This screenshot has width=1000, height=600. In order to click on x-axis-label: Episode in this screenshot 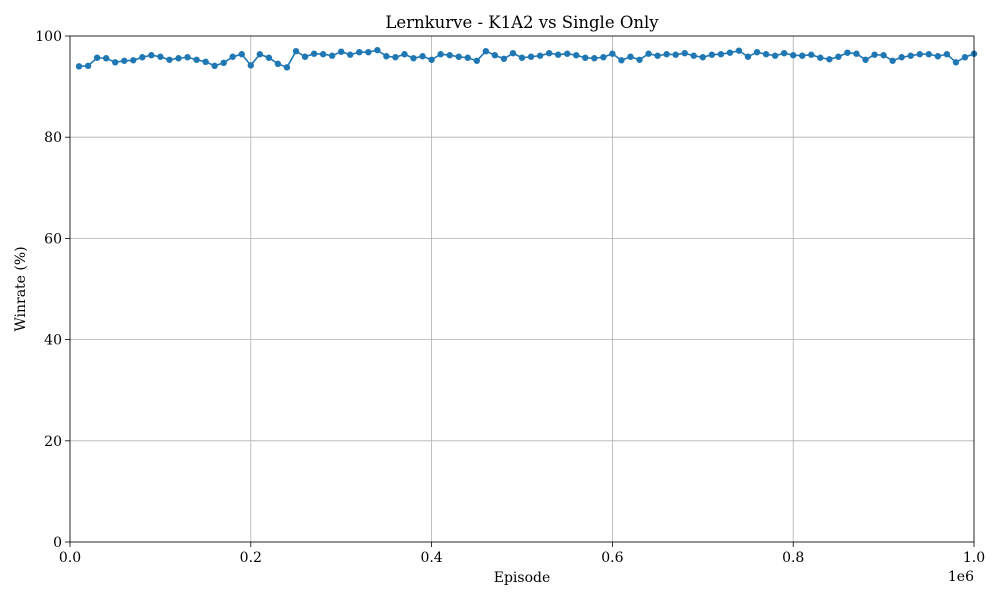, I will do `click(522, 578)`.